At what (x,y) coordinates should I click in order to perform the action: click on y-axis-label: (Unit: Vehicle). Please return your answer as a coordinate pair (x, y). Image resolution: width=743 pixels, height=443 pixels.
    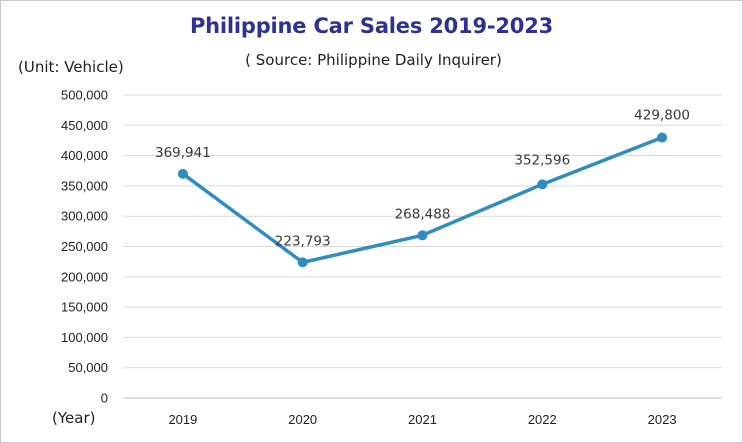
    Looking at the image, I should click on (71, 67).